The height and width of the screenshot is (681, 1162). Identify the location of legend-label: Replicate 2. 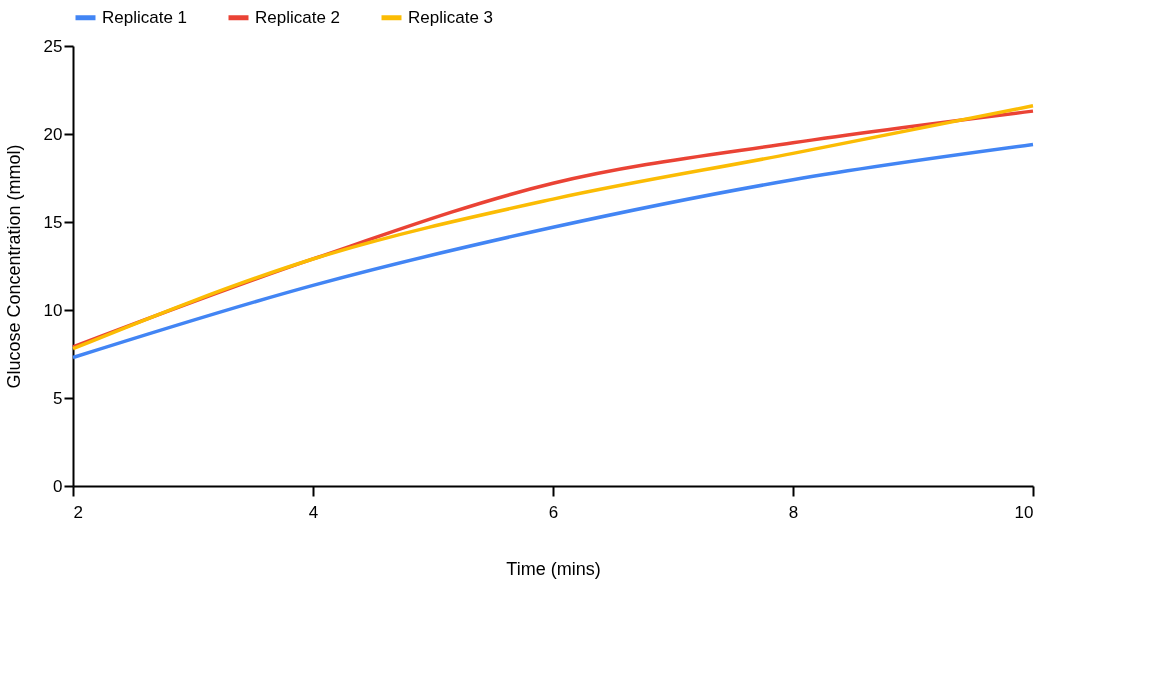
(298, 17).